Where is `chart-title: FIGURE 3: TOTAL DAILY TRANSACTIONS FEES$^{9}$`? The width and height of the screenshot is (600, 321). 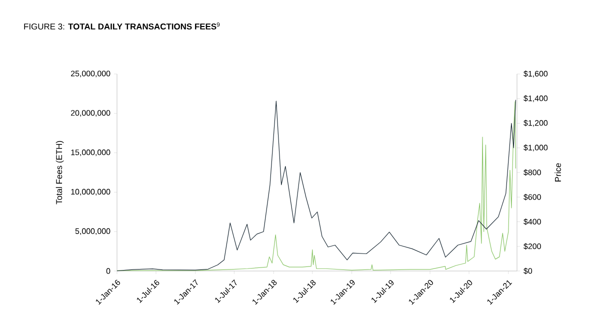 chart-title: FIGURE 3: TOTAL DAILY TRANSACTIONS FEES$^{9}$ is located at coordinates (122, 26).